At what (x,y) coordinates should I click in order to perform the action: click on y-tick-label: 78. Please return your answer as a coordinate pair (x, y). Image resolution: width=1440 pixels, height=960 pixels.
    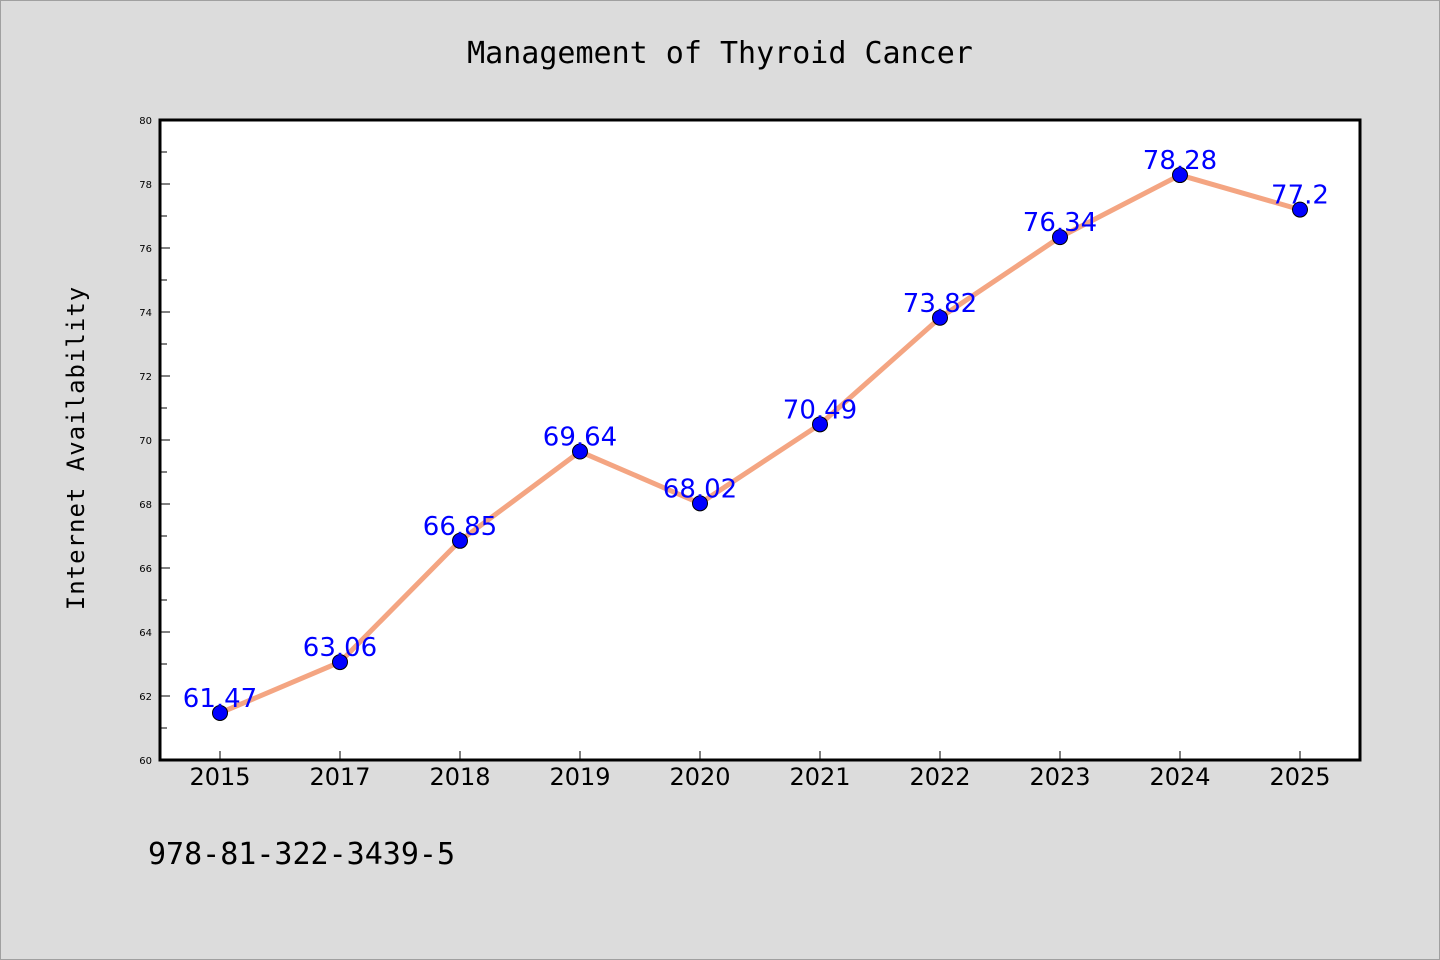
    Looking at the image, I should click on (145, 185).